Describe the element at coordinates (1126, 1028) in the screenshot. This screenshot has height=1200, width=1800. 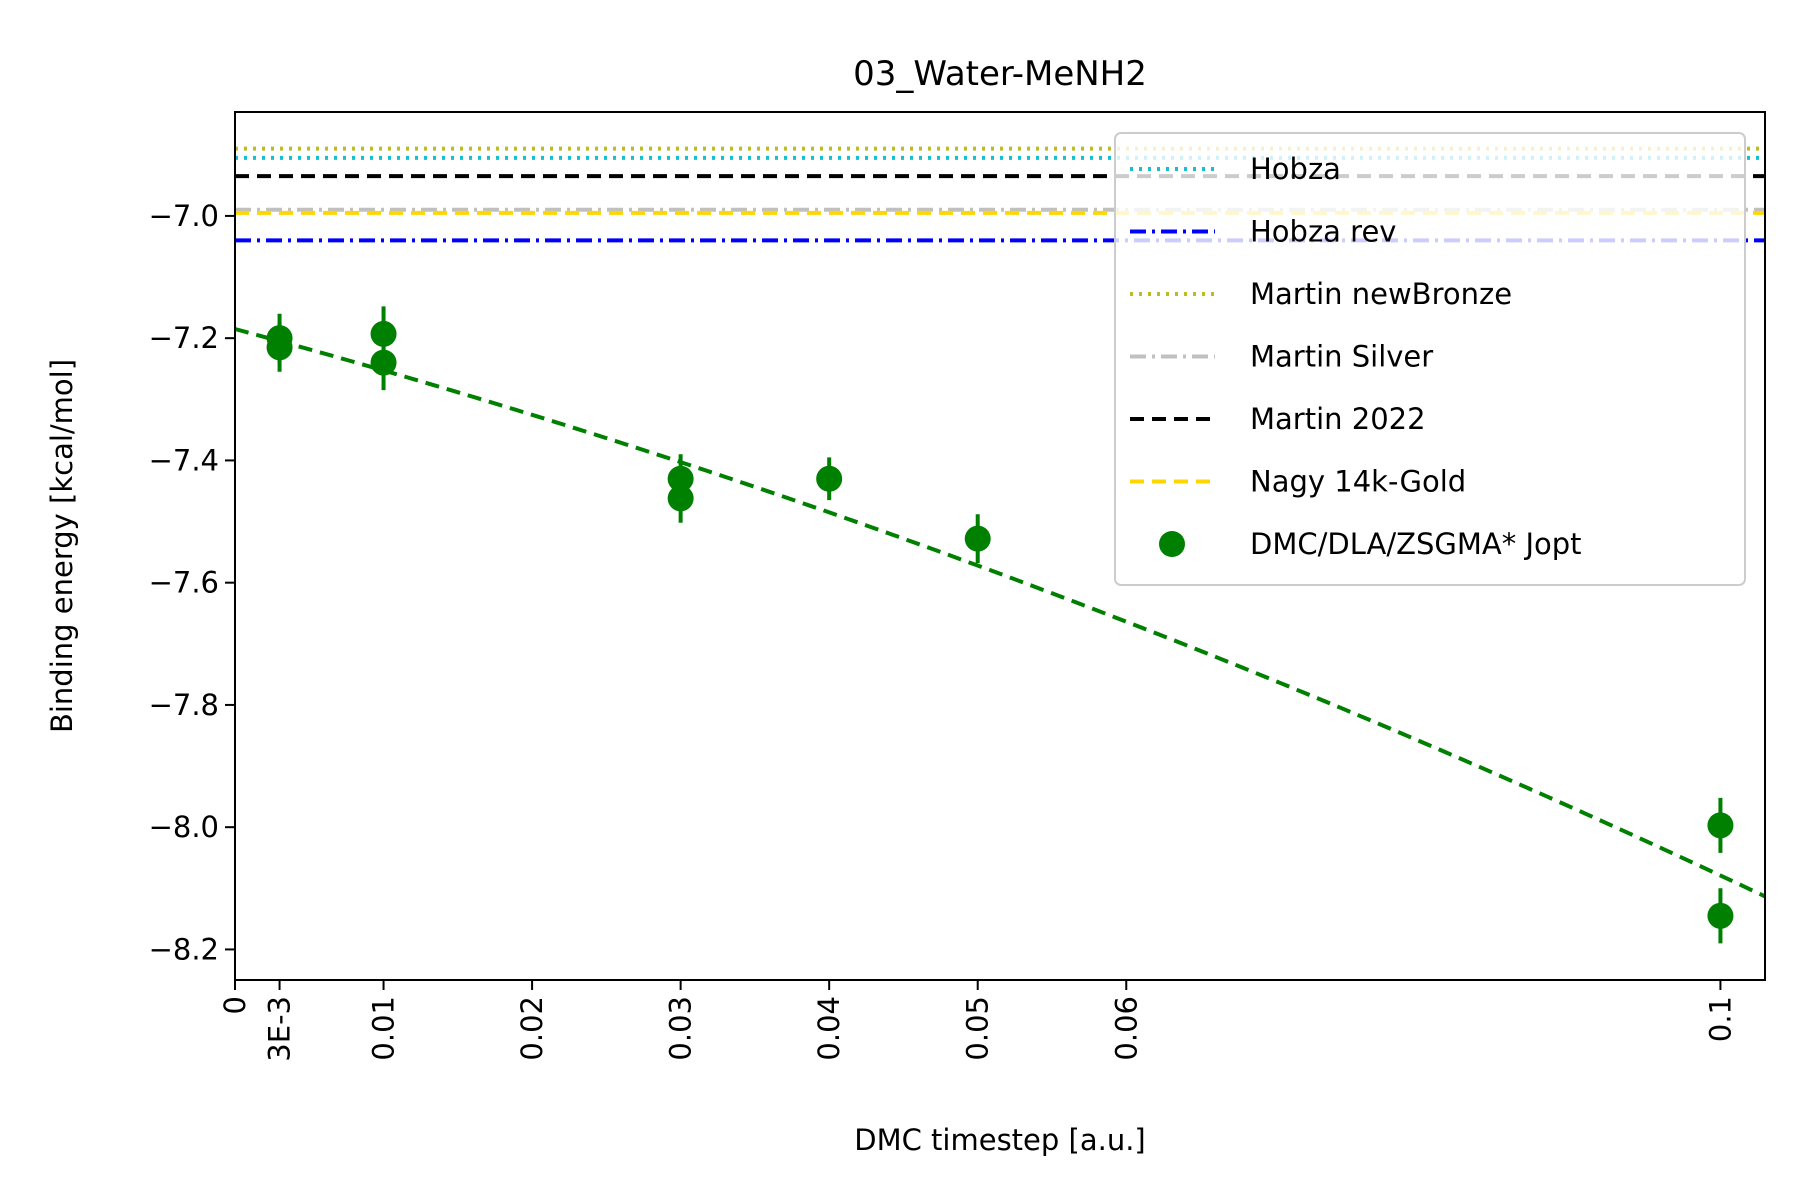
I see `x-tick-label: 0.06` at that location.